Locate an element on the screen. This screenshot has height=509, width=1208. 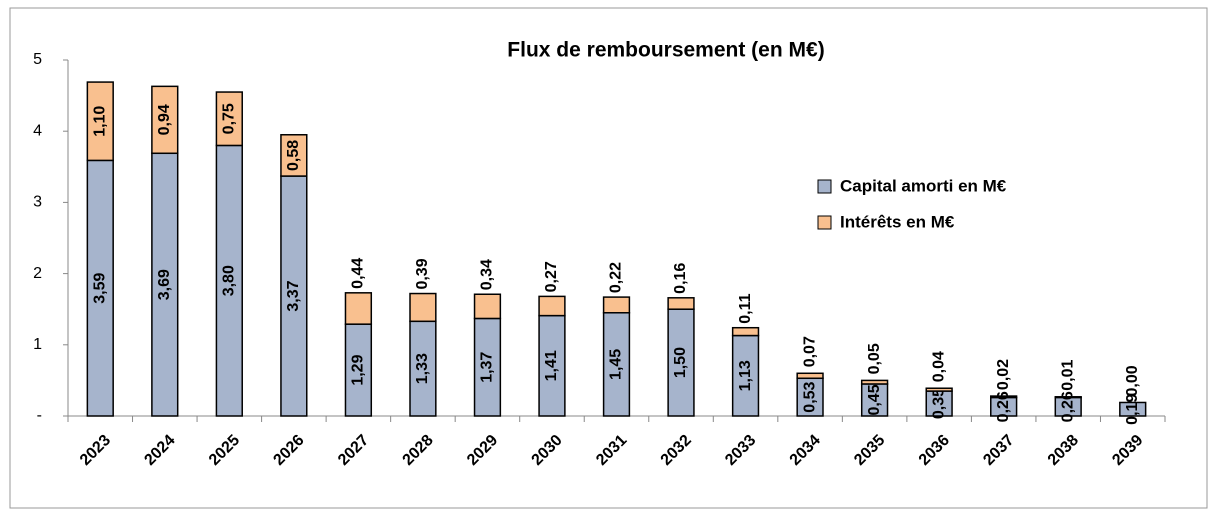
data-label: 1,13 is located at coordinates (745, 375).